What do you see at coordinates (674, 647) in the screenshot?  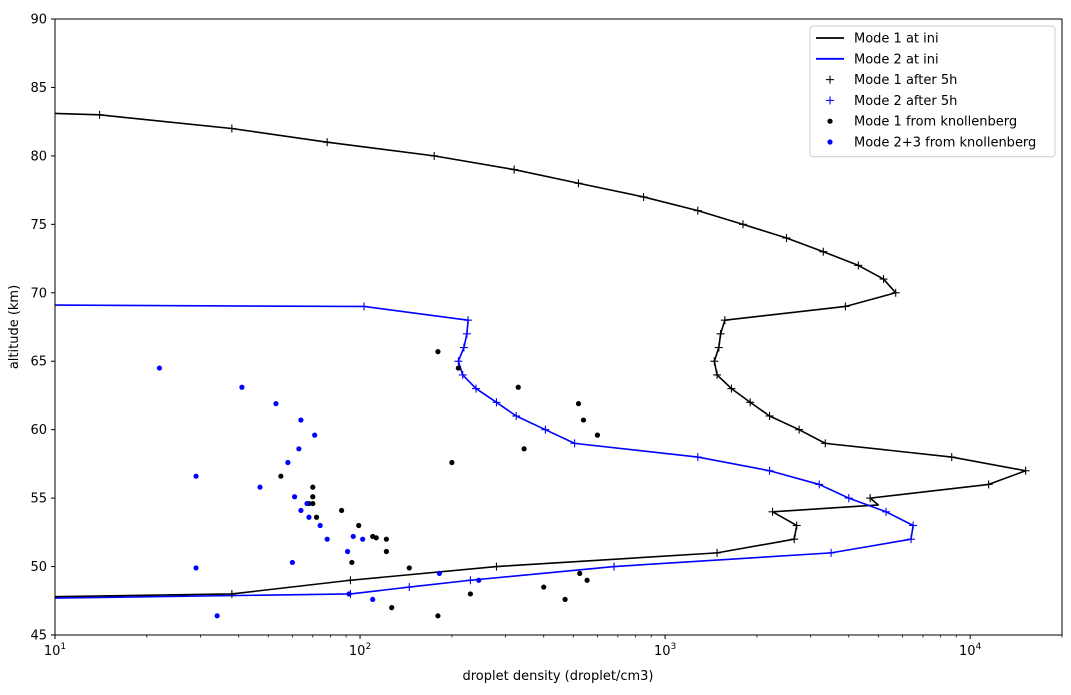 I see `x-tick-label-exponent: 3` at bounding box center [674, 647].